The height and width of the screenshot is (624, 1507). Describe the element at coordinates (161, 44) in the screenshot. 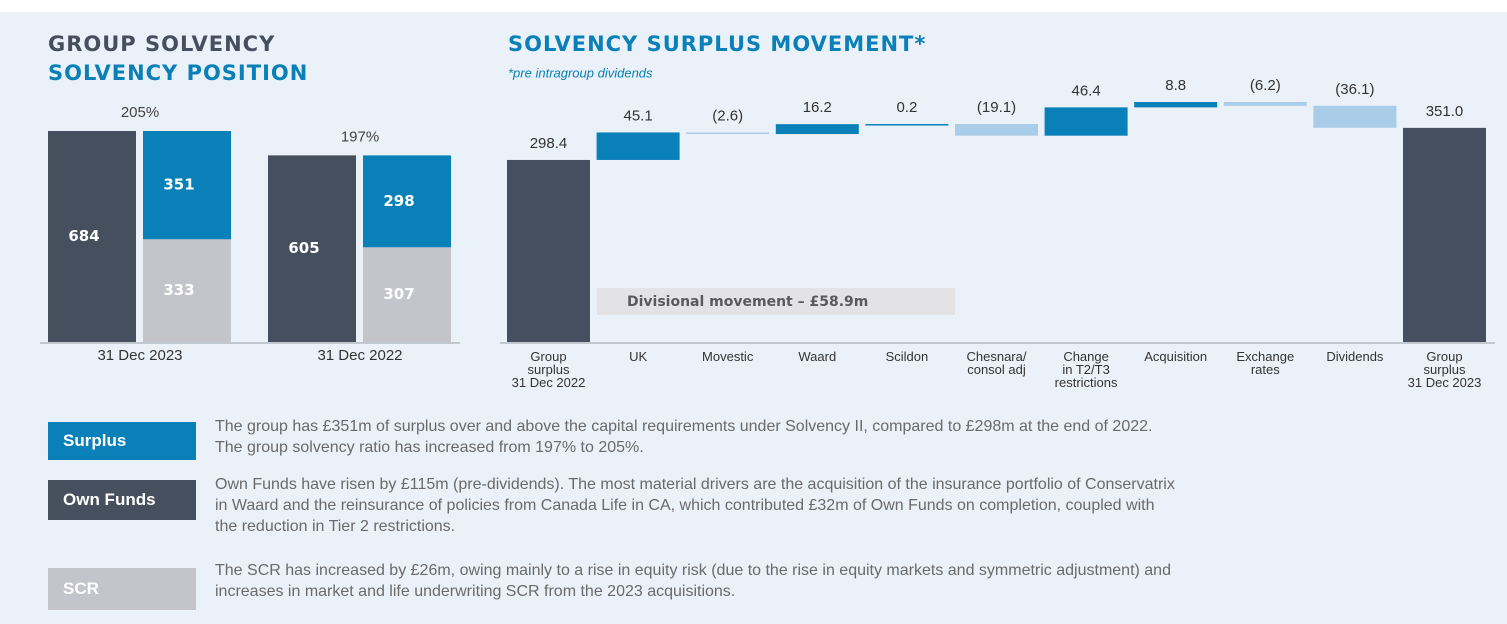

I see `chart-title: GROUP SOLVENCY` at that location.